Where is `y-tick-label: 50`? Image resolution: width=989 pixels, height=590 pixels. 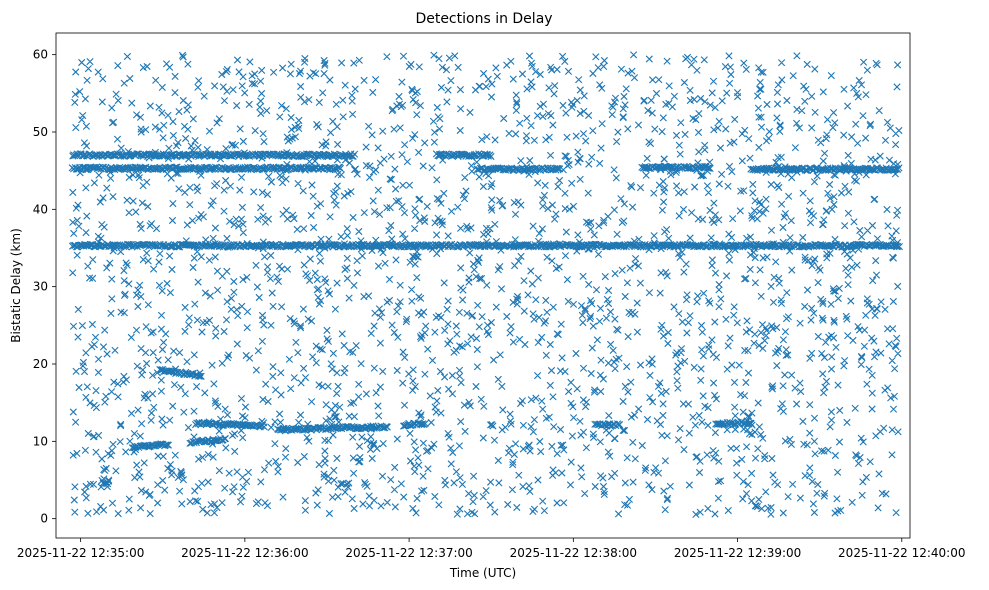 y-tick-label: 50 is located at coordinates (40, 132).